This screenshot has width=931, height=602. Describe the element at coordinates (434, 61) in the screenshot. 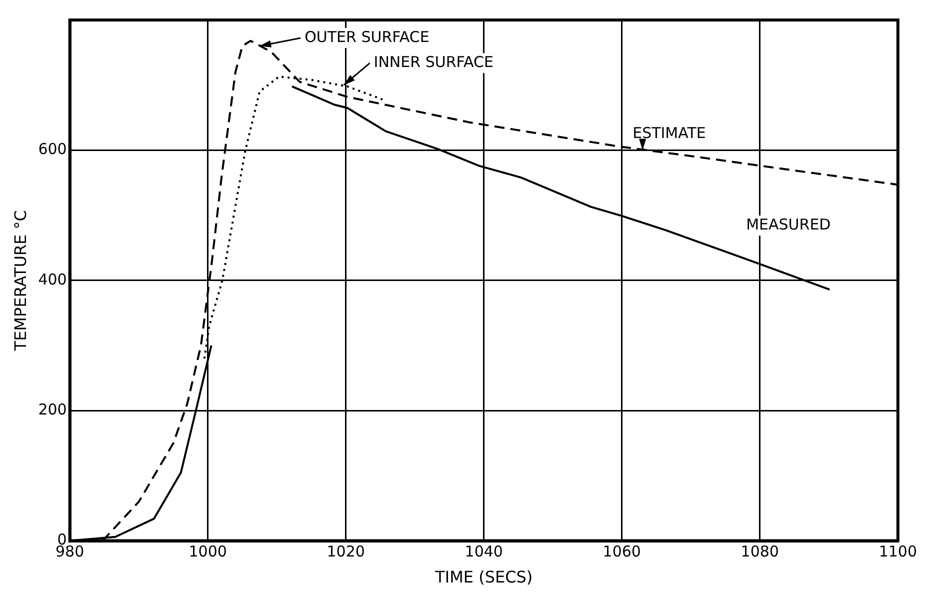

I see `annotation: INNER SURFACE` at that location.